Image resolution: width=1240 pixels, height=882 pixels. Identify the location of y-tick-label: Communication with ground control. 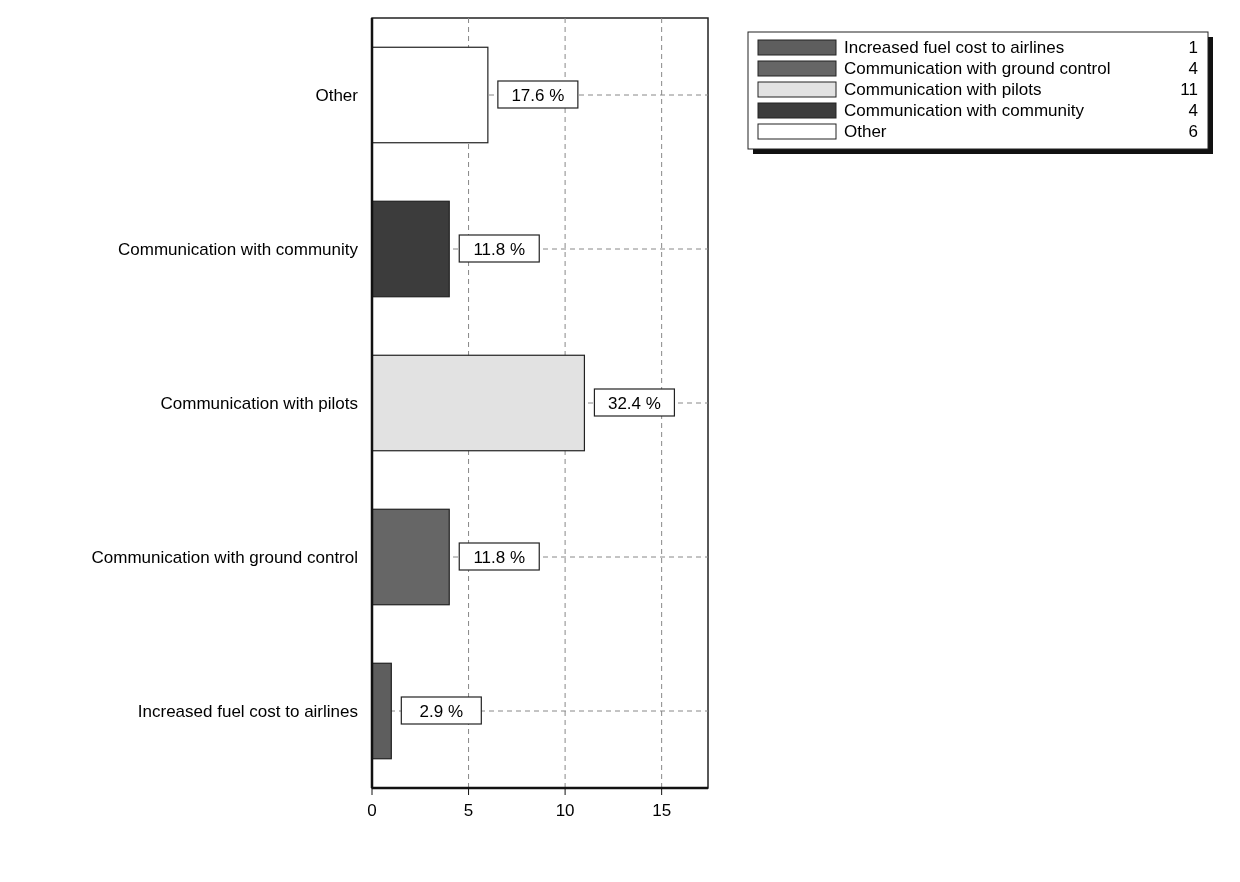
(224, 557).